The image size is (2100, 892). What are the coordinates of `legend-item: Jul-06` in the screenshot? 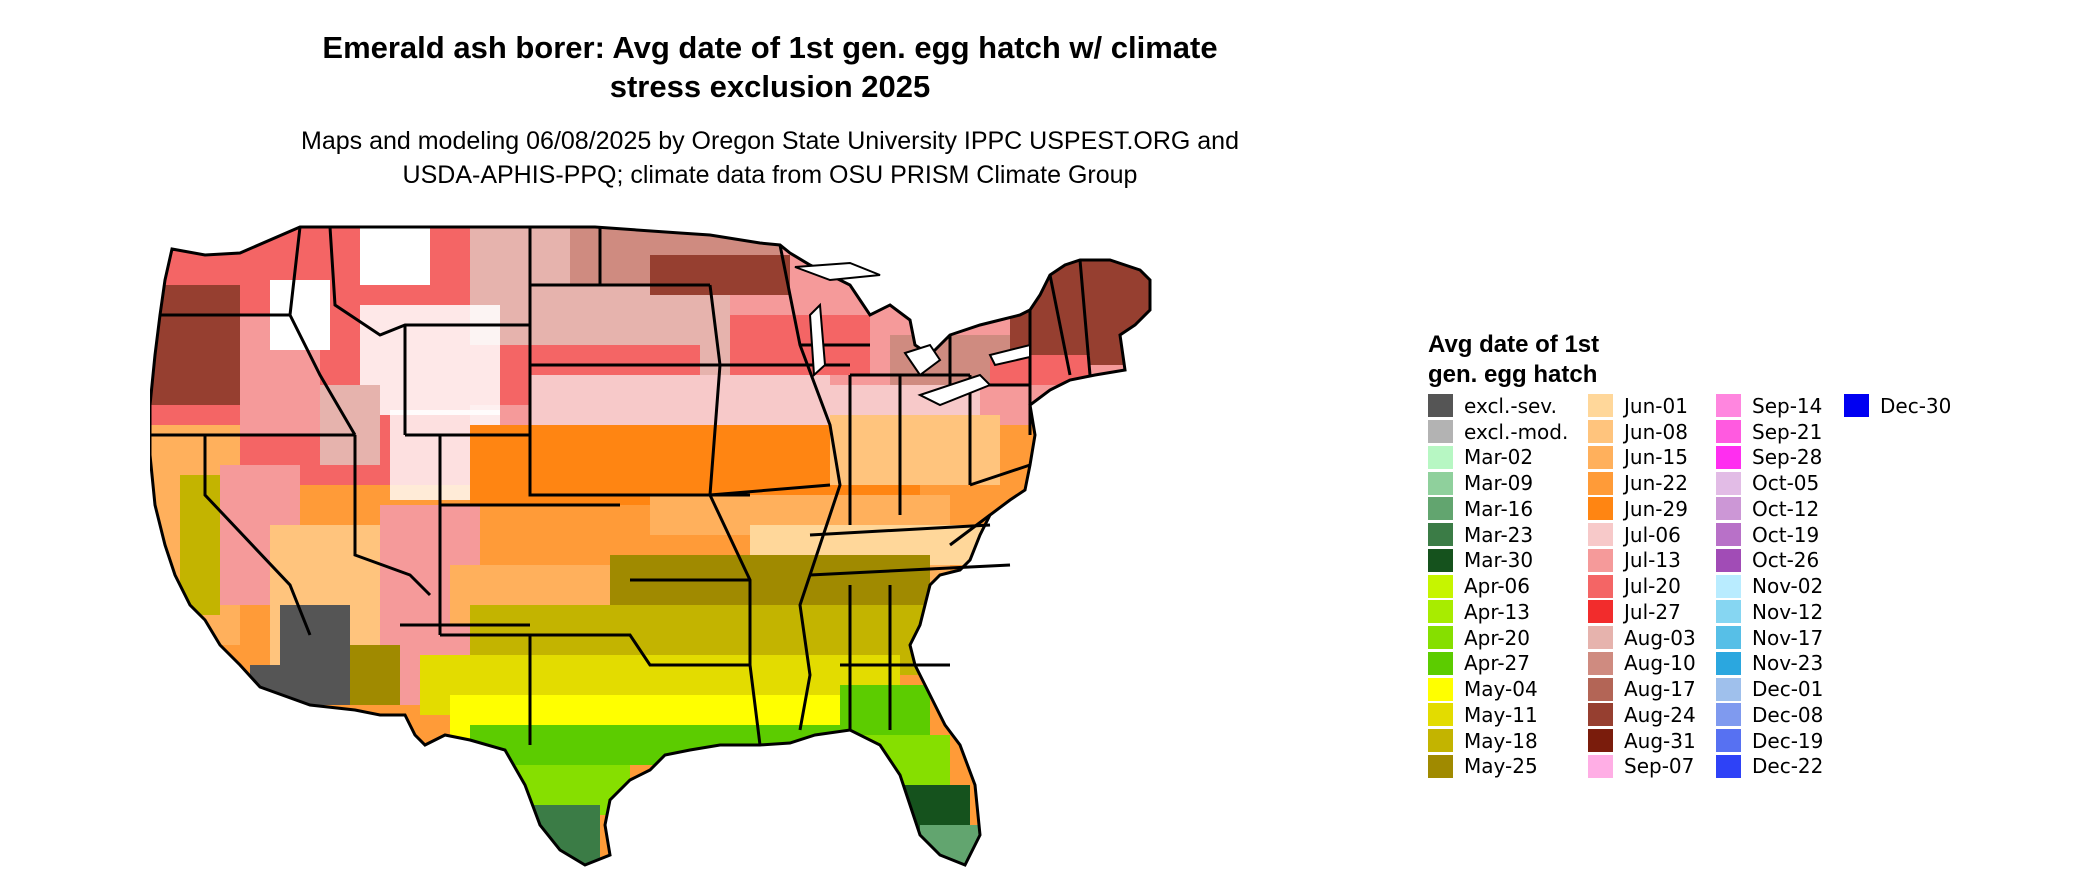 It's located at (1642, 535).